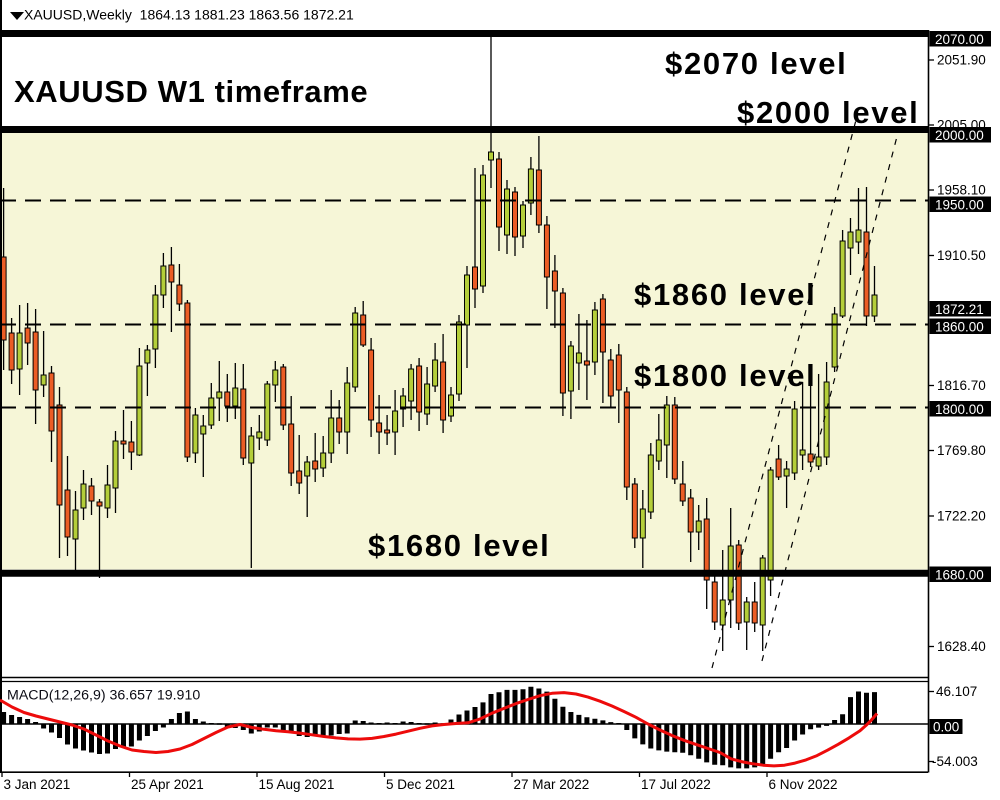 This screenshot has height=800, width=1000. What do you see at coordinates (959, 135) in the screenshot?
I see `svg-text: 2000.00` at bounding box center [959, 135].